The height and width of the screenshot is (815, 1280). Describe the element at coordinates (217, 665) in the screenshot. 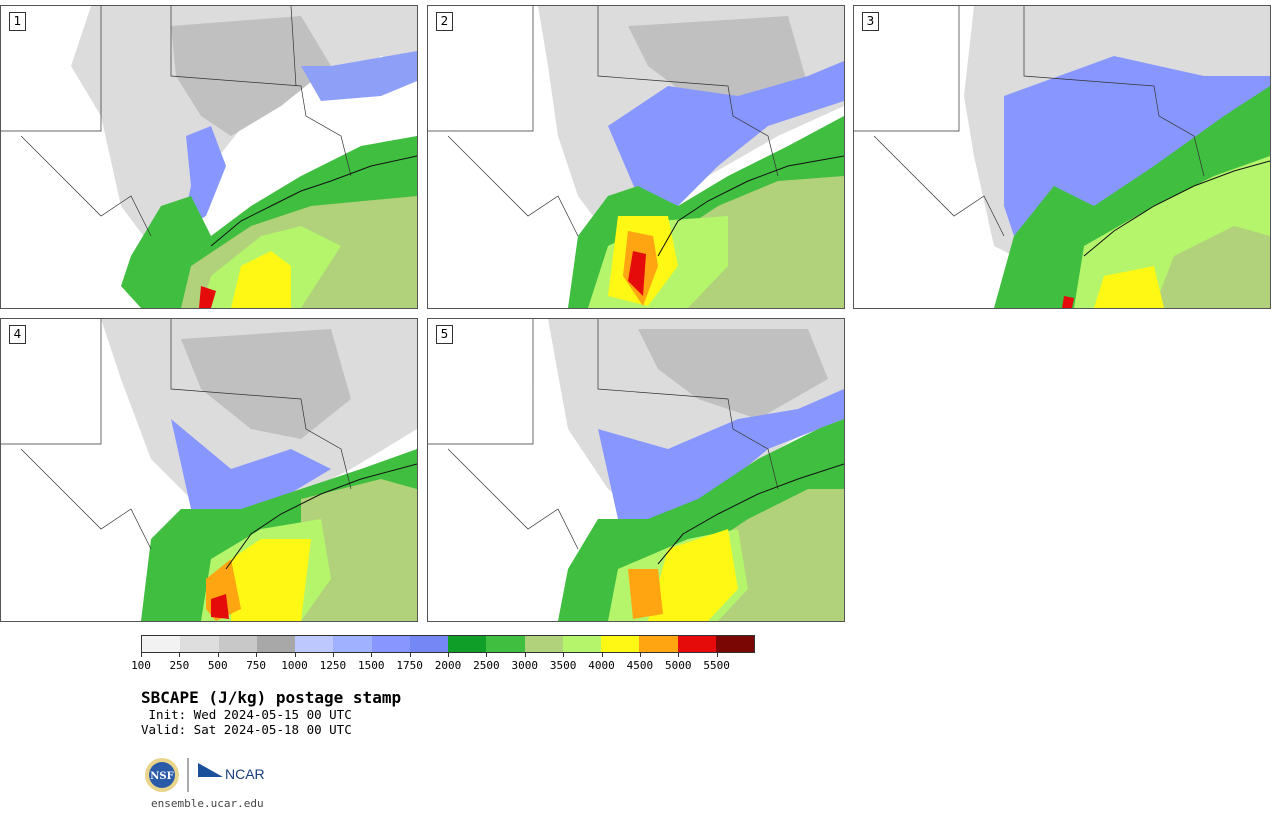

I see `colorbar-tick-label: 500` at that location.